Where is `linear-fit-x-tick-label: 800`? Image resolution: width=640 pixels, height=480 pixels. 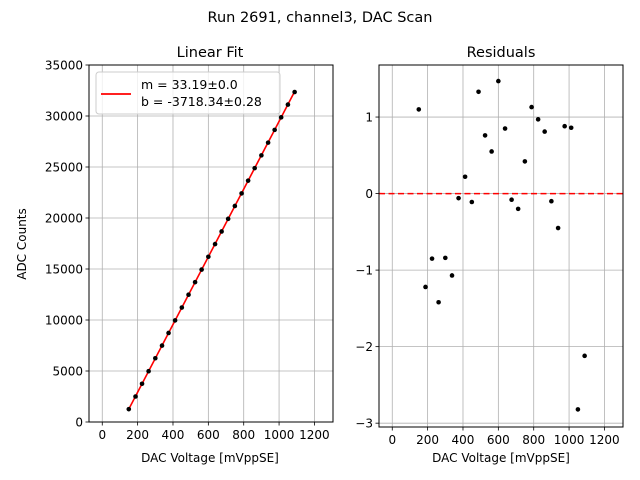
linear-fit-x-tick-label: 800 is located at coordinates (243, 435).